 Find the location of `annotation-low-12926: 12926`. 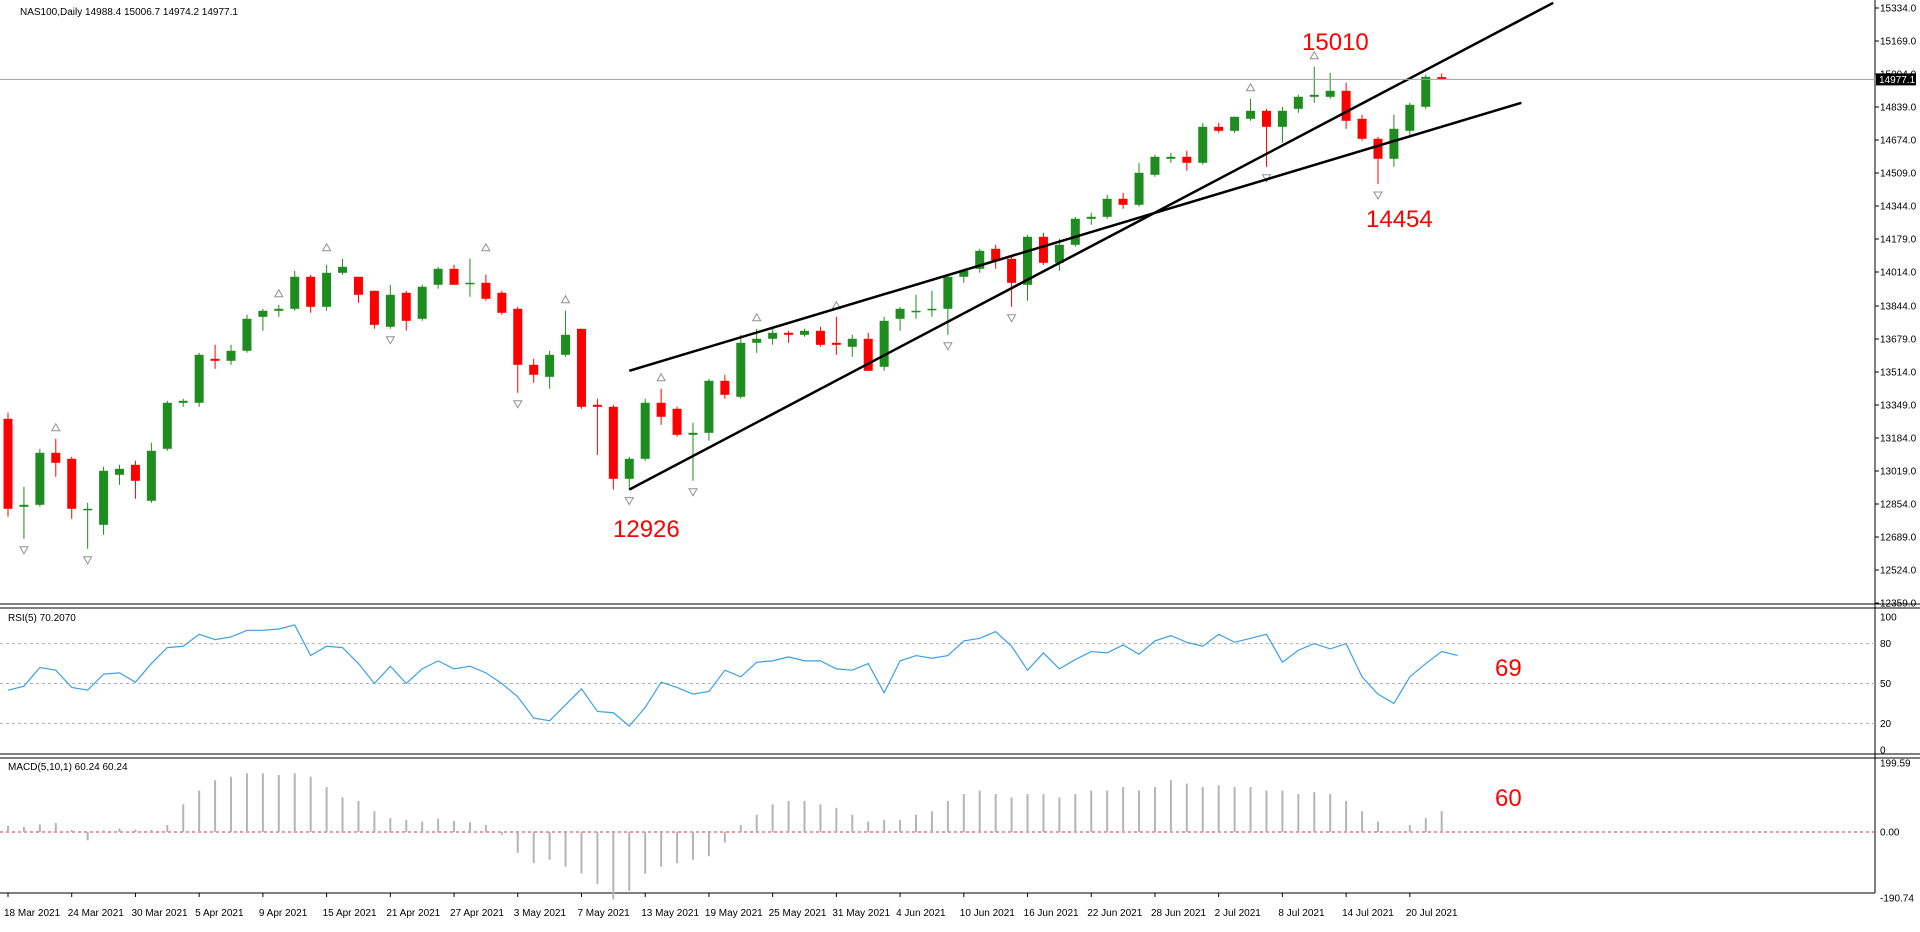

annotation-low-12926: 12926 is located at coordinates (646, 529).